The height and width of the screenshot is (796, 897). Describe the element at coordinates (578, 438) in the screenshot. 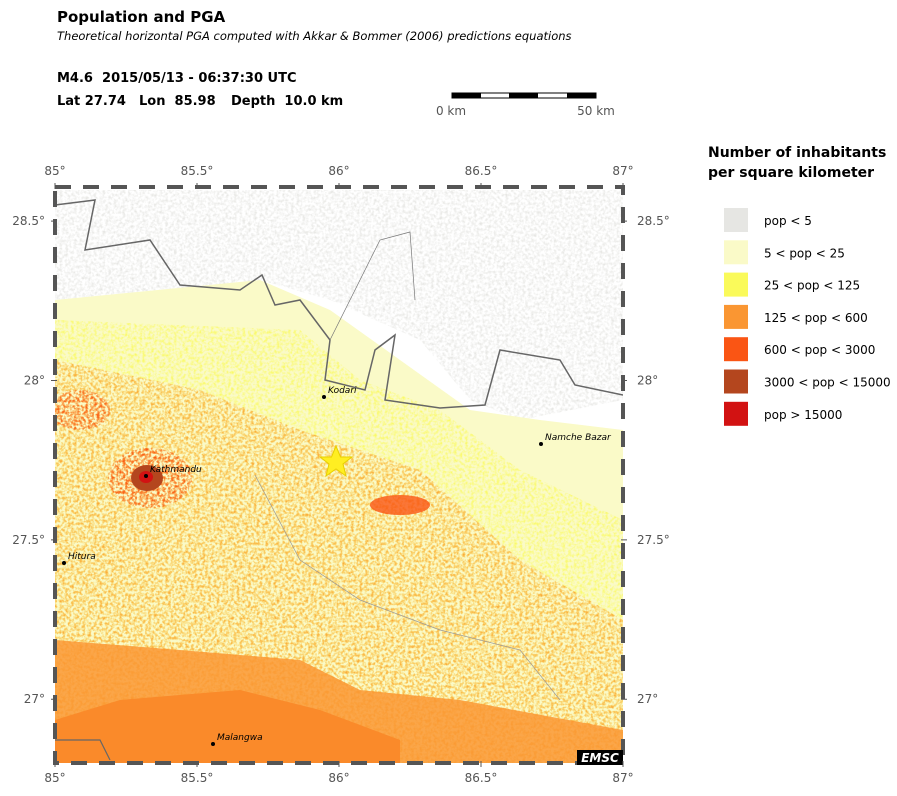

I see `city-label: Namche Bazar` at that location.